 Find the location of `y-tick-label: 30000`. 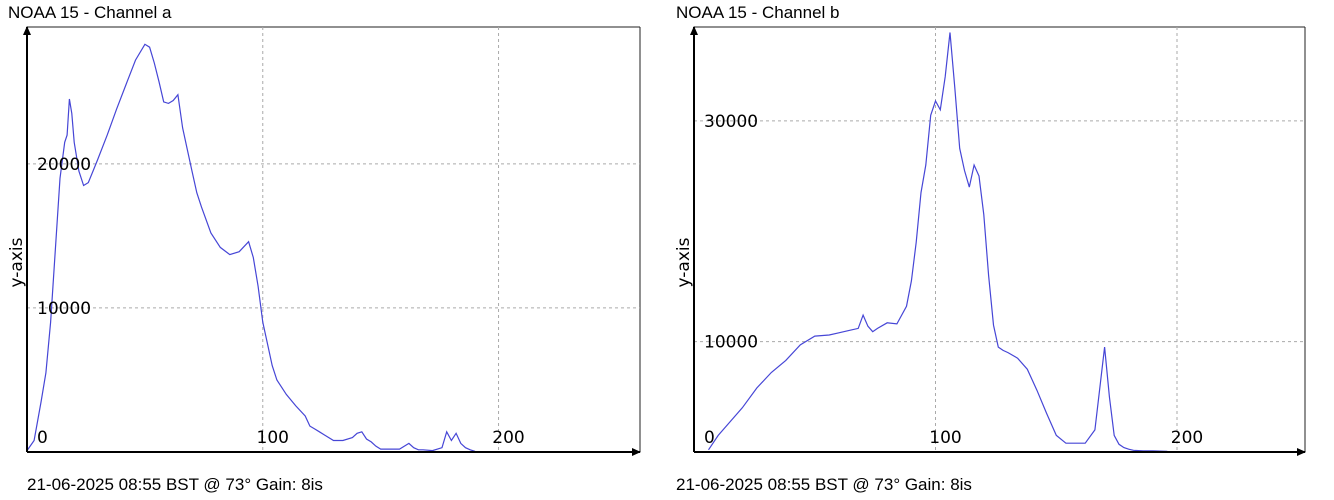

y-tick-label: 30000 is located at coordinates (731, 122).